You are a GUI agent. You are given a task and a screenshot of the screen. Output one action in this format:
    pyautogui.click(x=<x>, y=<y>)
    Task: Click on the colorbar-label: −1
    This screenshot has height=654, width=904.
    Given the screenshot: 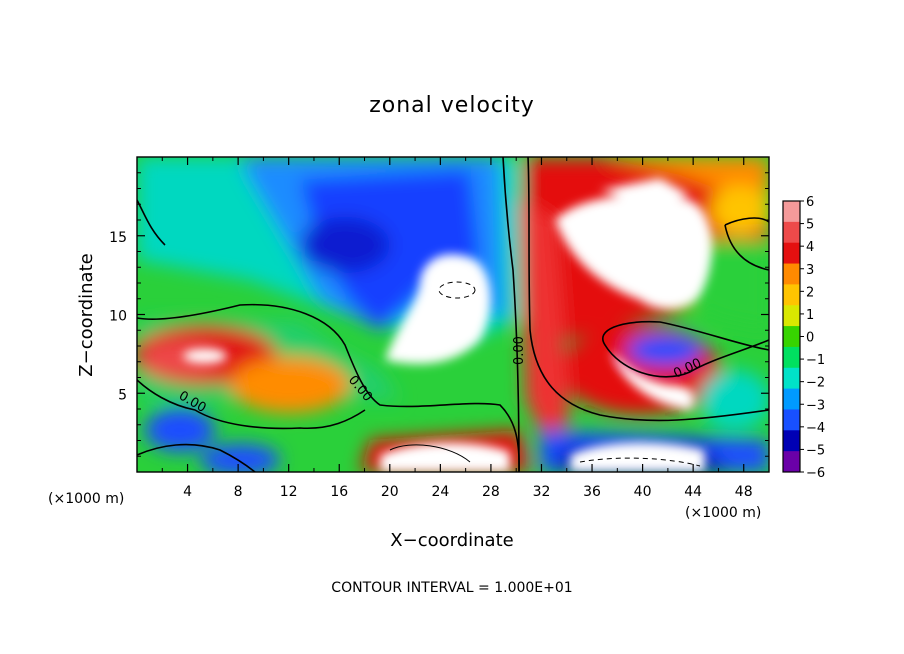 What is the action you would take?
    pyautogui.click(x=815, y=360)
    